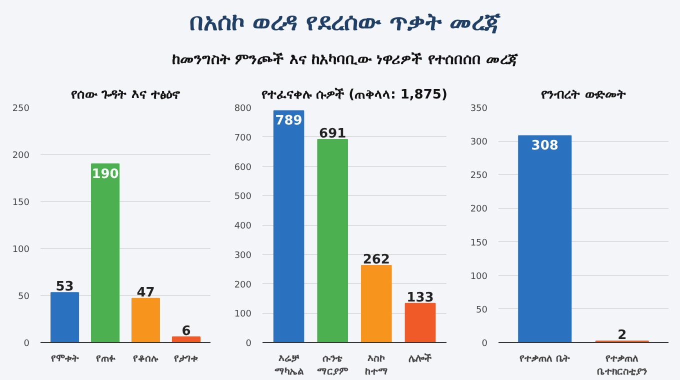 The height and width of the screenshot is (380, 680). Describe the element at coordinates (243, 138) in the screenshot. I see `y-tick-label: 700` at that location.